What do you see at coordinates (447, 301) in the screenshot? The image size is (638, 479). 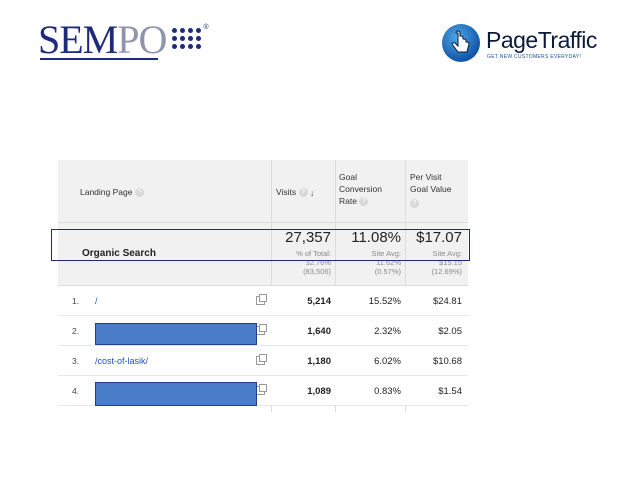 I see `row-value: $24.81` at bounding box center [447, 301].